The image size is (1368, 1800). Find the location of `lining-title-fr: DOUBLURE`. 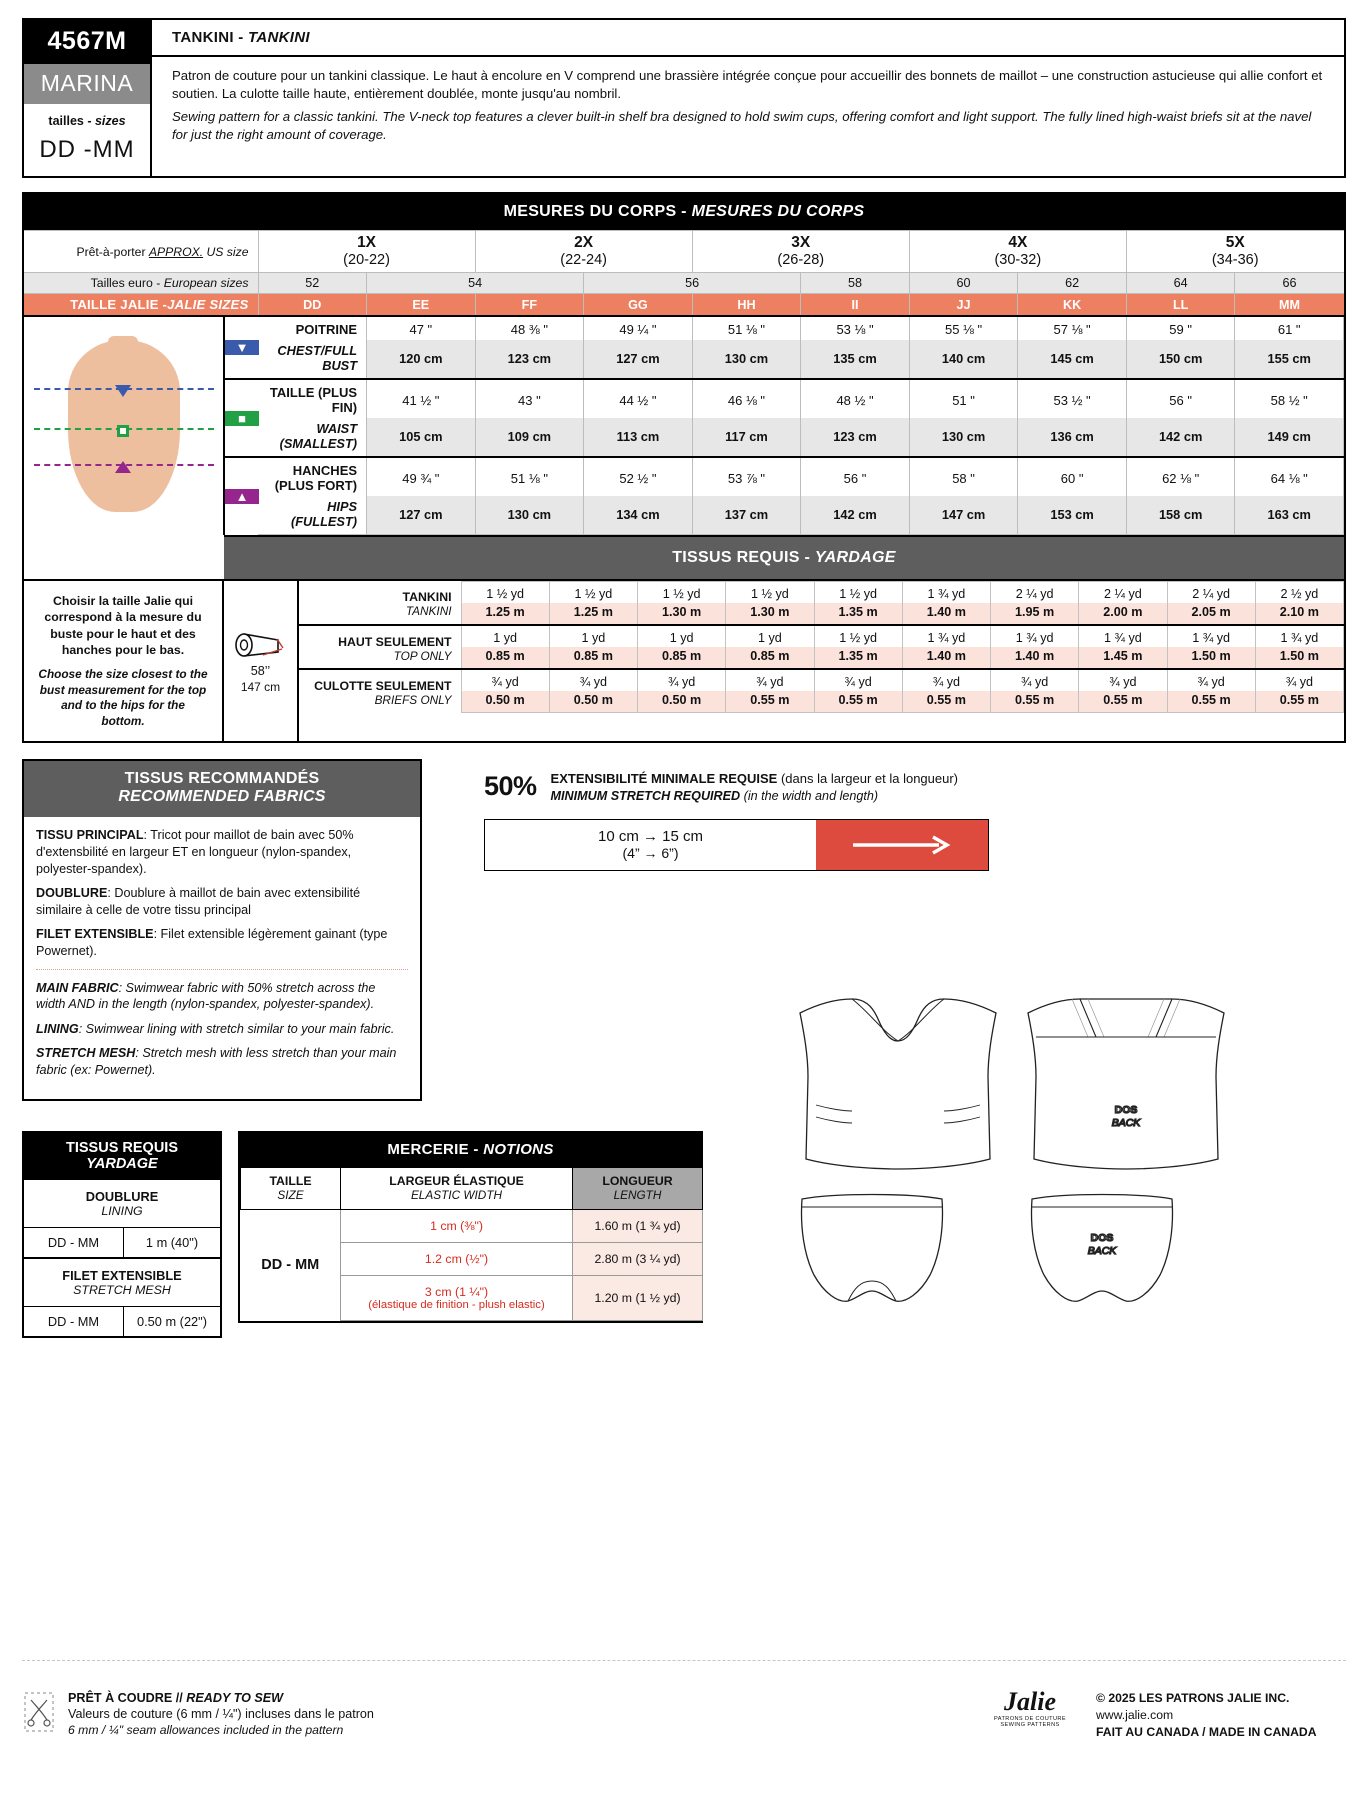

lining-title-fr: DOUBLURE is located at coordinates (122, 1196).